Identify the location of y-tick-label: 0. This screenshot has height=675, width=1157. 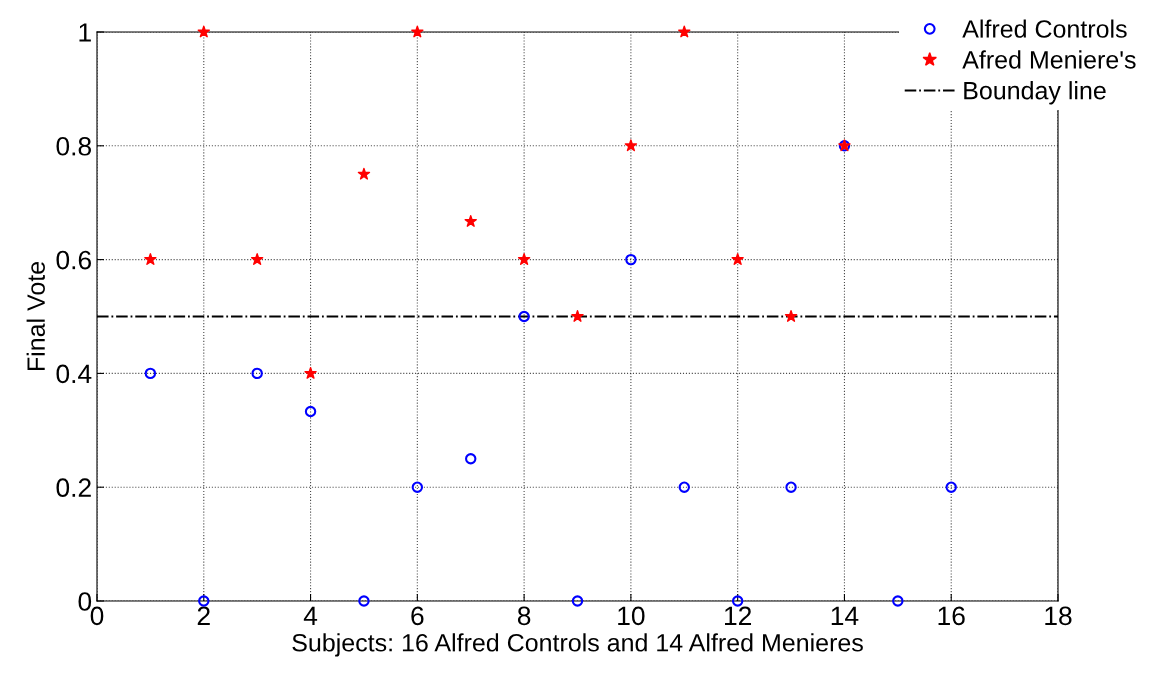
(85, 601).